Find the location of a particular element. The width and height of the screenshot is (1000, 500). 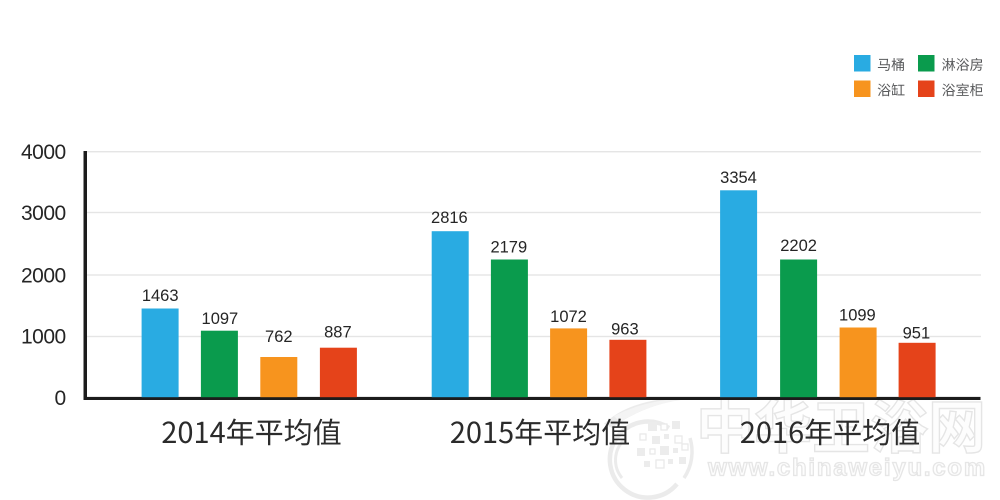

svg-text: 0 is located at coordinates (60, 398).